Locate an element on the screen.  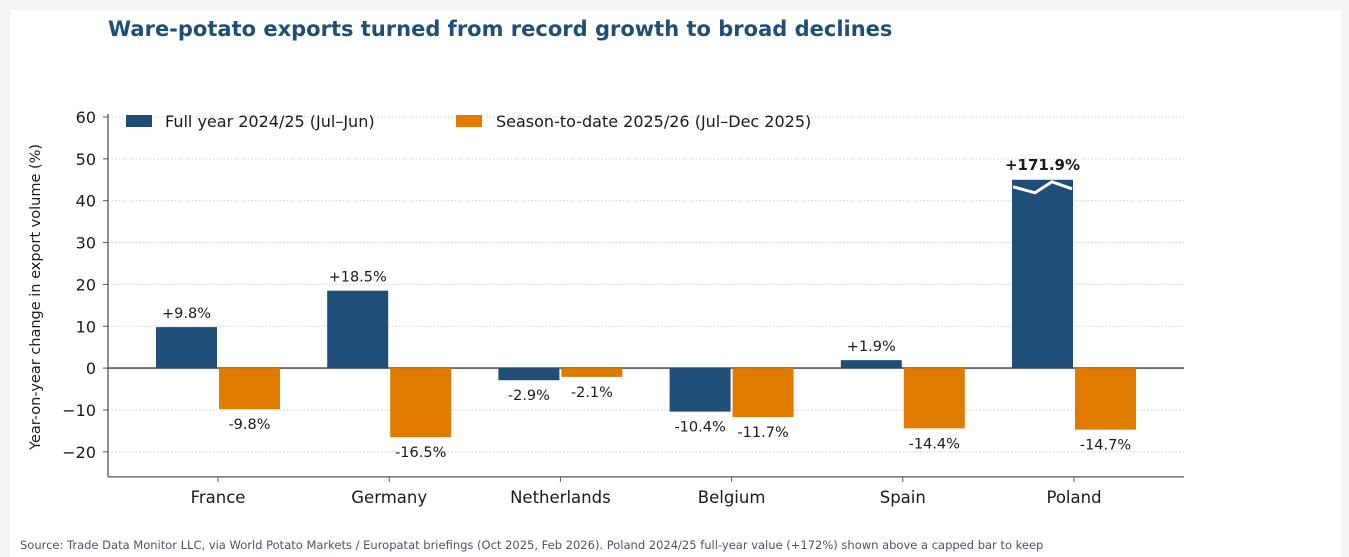
x-tick-label: Germany is located at coordinates (389, 497).